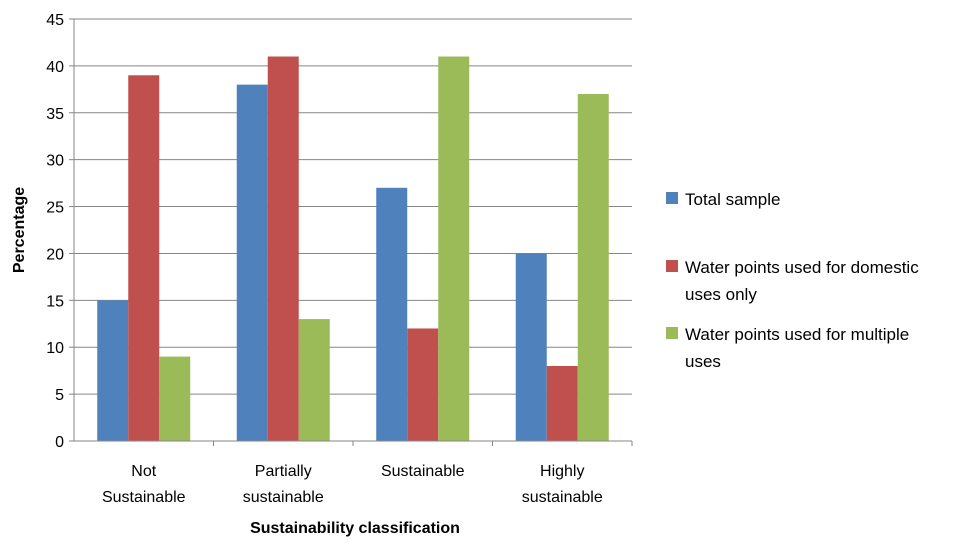 This screenshot has height=545, width=970. I want to click on legend-label: Total sample, so click(732, 199).